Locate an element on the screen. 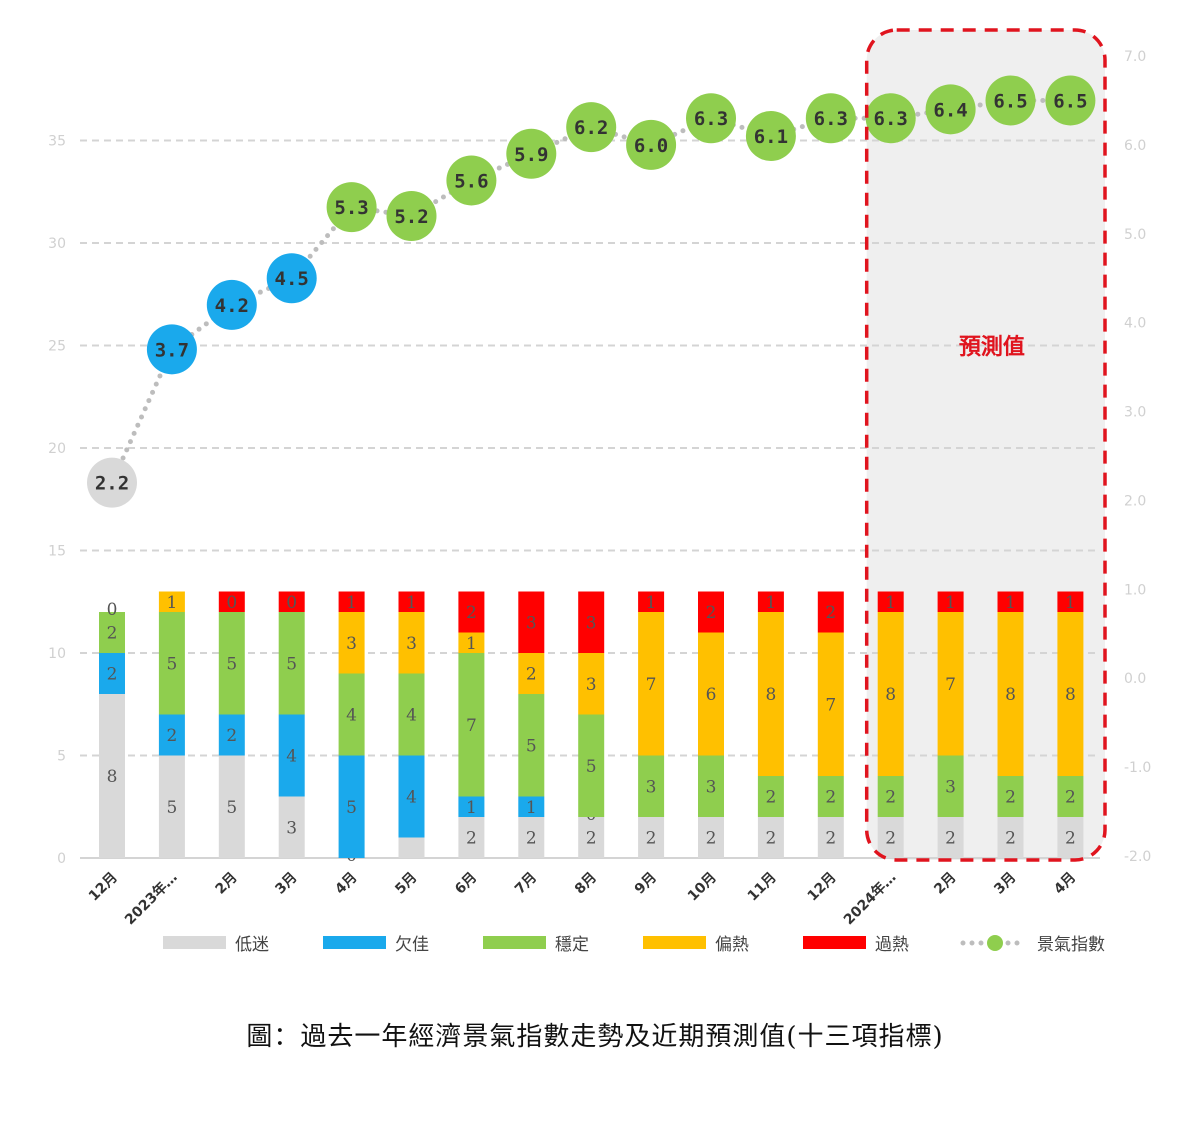 This screenshot has width=1190, height=1122. bar-value-label: 7 is located at coordinates (950, 685).